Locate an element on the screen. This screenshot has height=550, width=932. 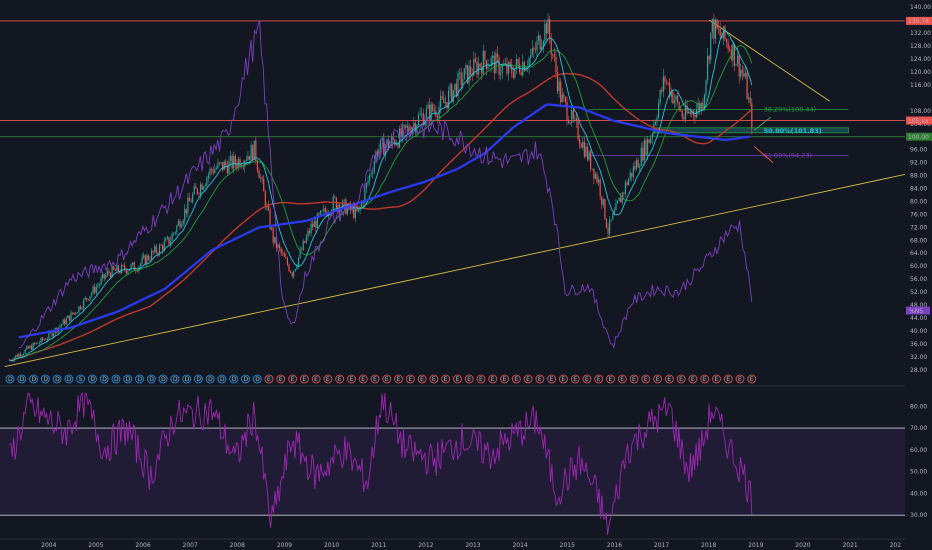
falling-trendline is located at coordinates (769, 60).